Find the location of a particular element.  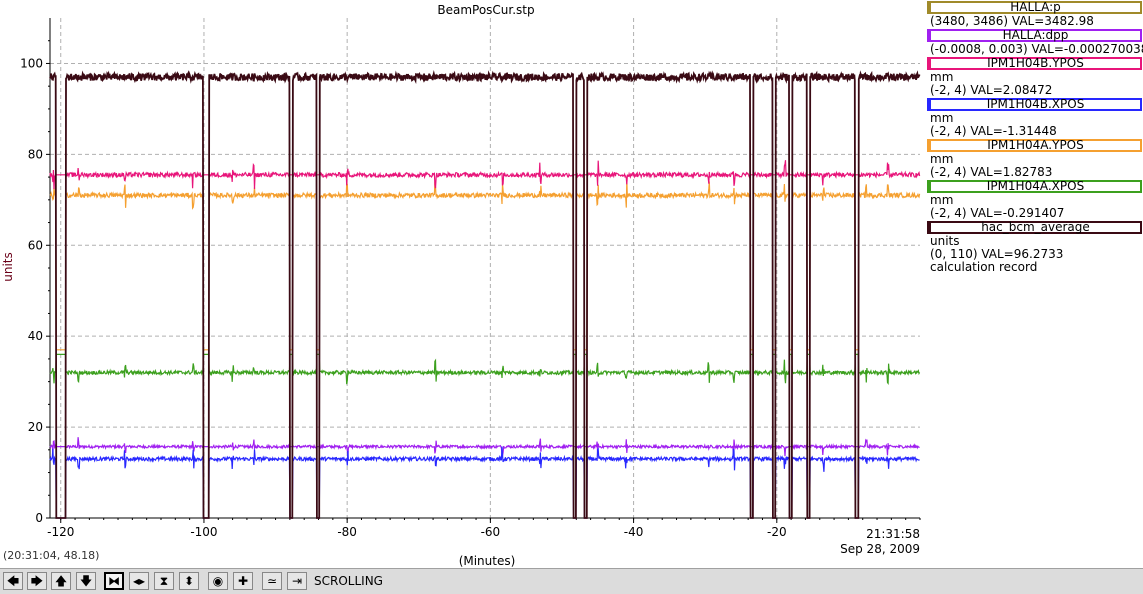

scroll-end-icon: ⇥ is located at coordinates (297, 581).